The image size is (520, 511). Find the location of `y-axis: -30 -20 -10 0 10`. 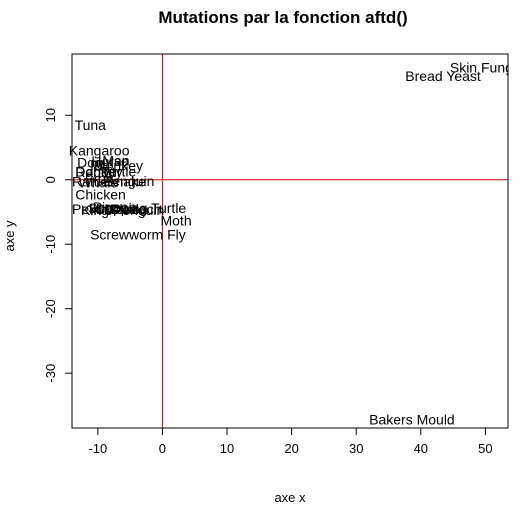

y-axis: -30 -20 -10 0 10 is located at coordinates (57, 245).